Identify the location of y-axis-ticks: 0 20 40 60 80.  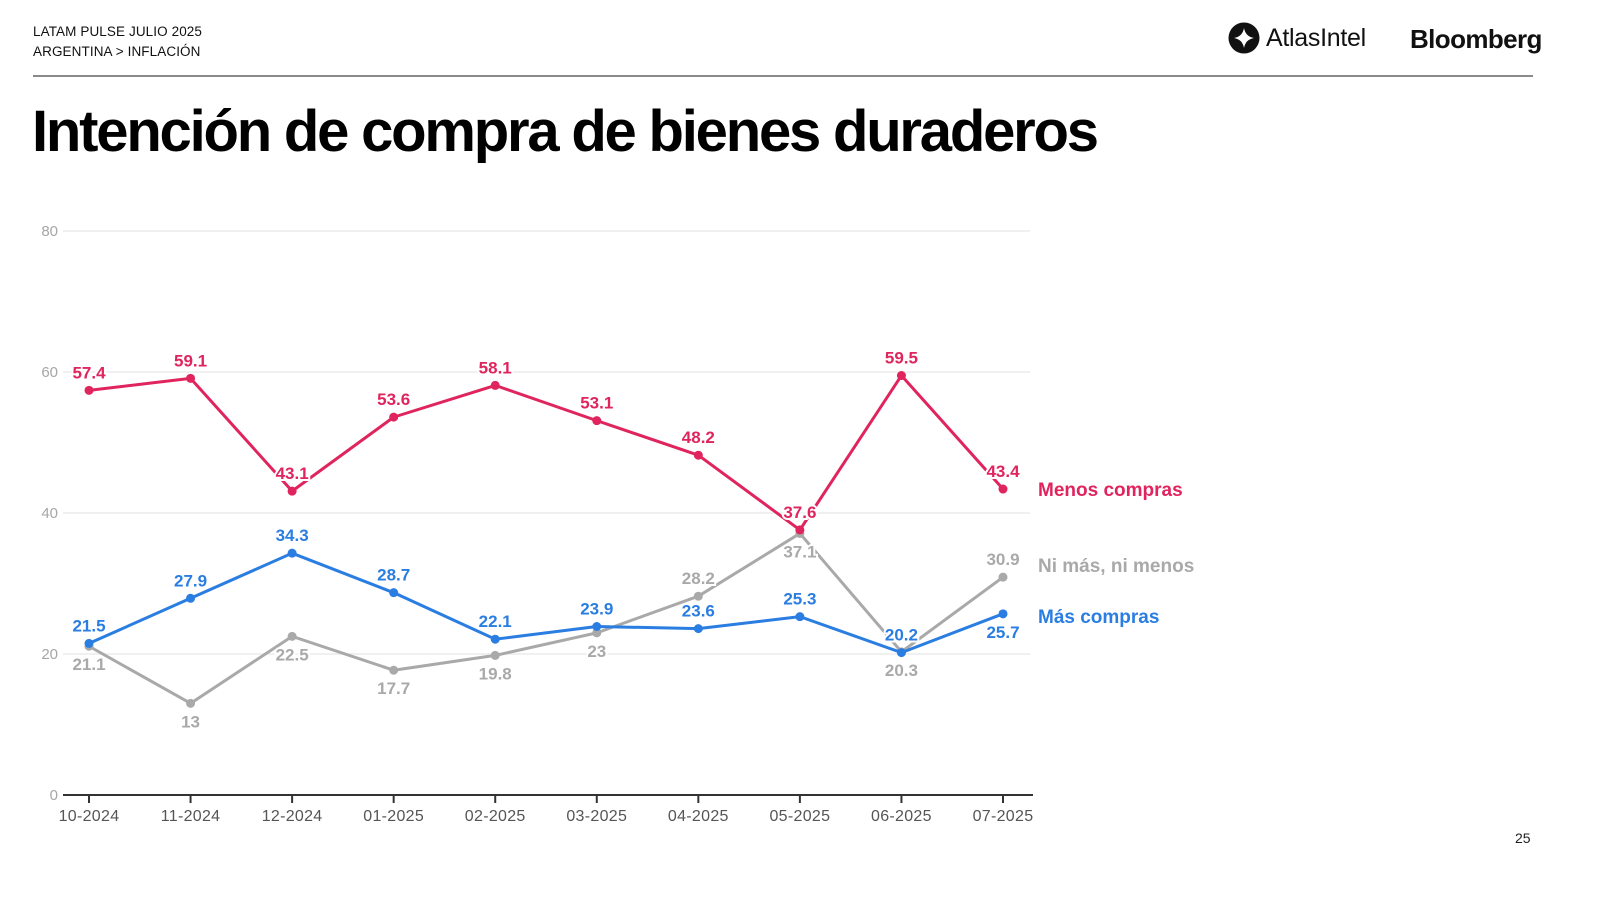
(49, 513).